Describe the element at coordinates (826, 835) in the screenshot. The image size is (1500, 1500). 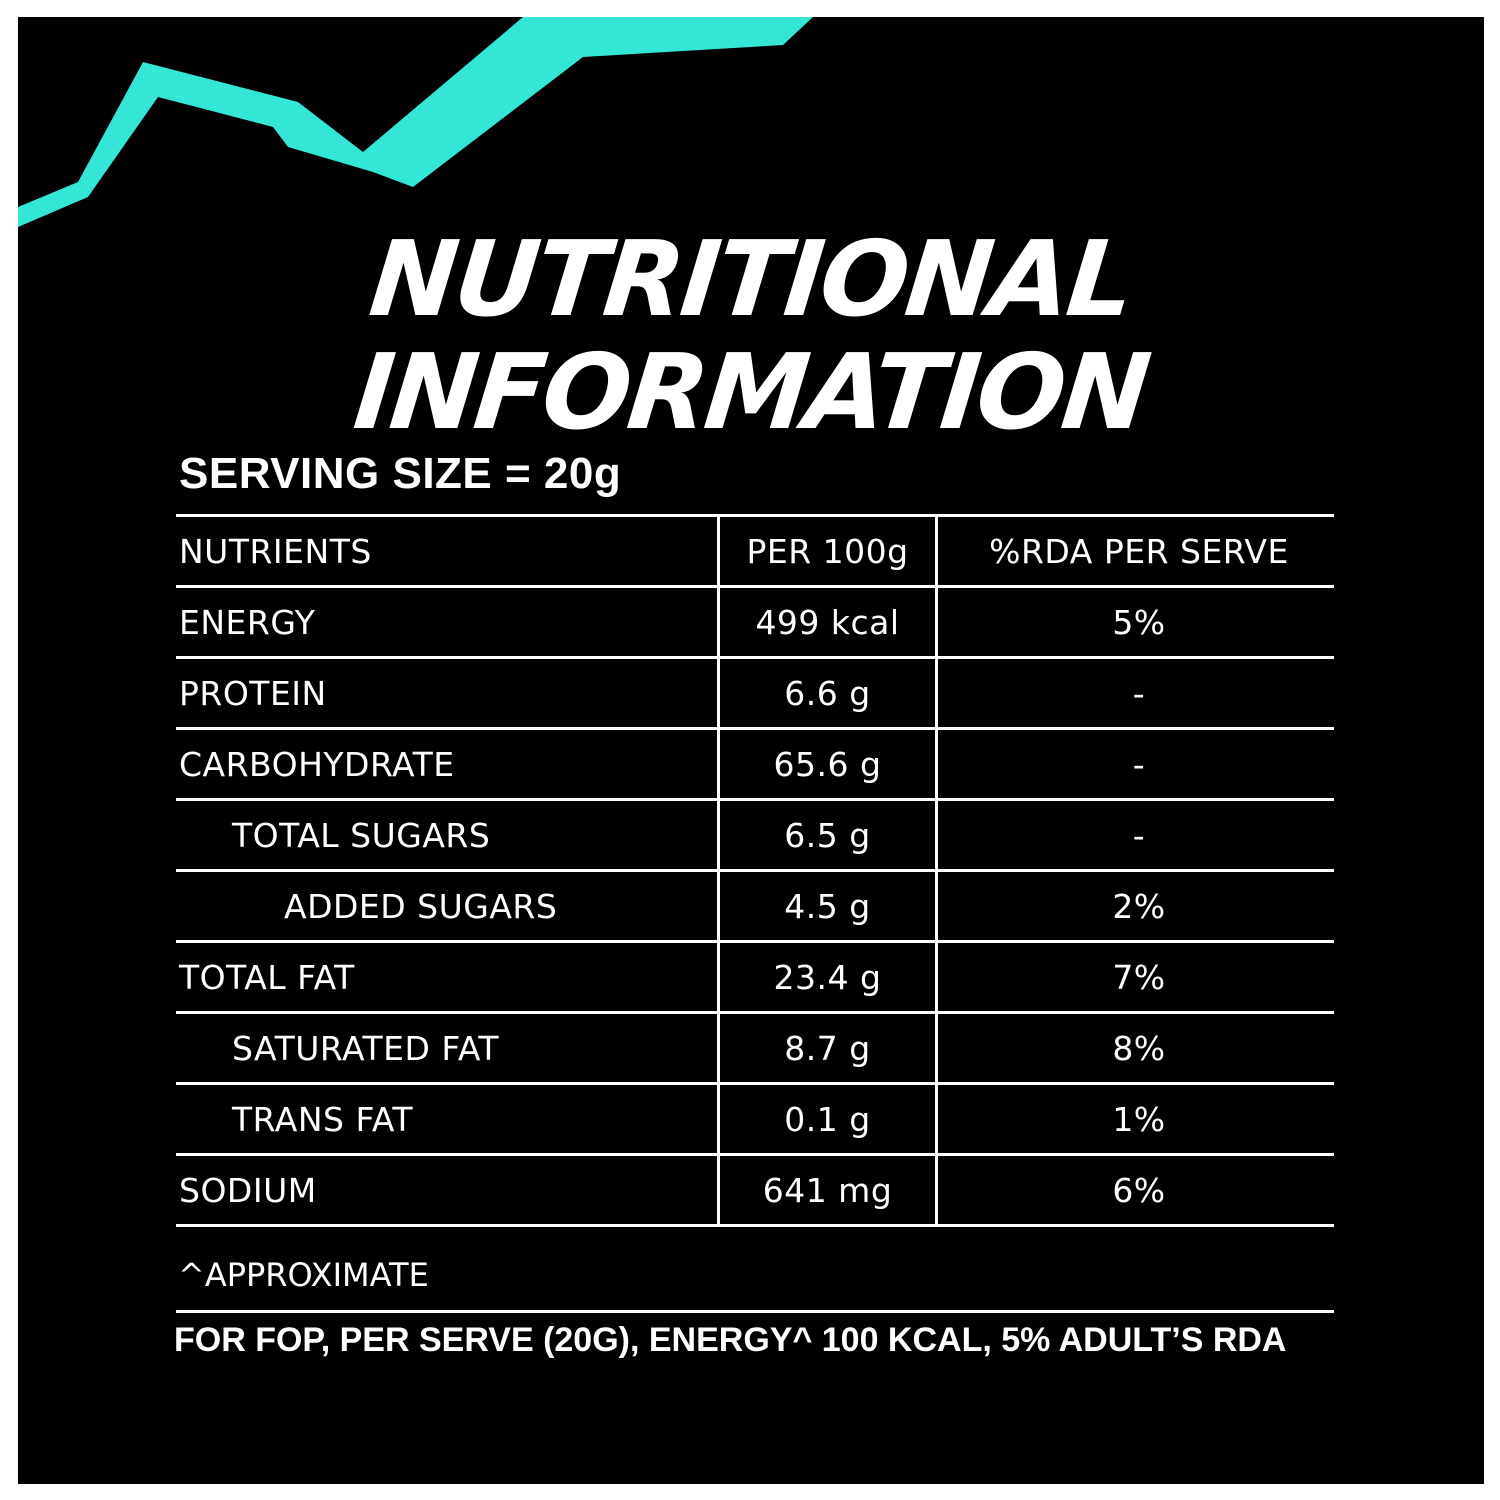
I see `nutrient-per-100g: 6.5 g` at that location.